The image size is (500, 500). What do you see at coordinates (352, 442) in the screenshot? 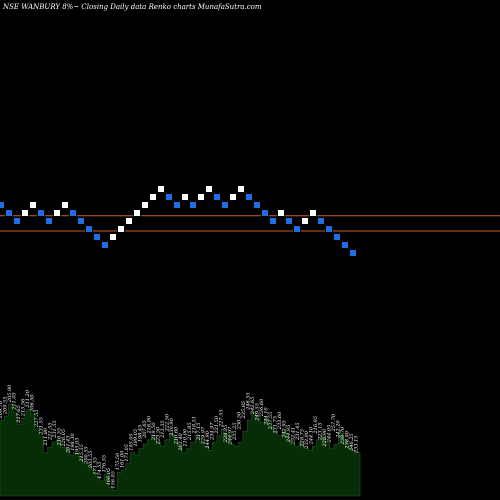
I see `volume-label: 246.25` at bounding box center [352, 442].